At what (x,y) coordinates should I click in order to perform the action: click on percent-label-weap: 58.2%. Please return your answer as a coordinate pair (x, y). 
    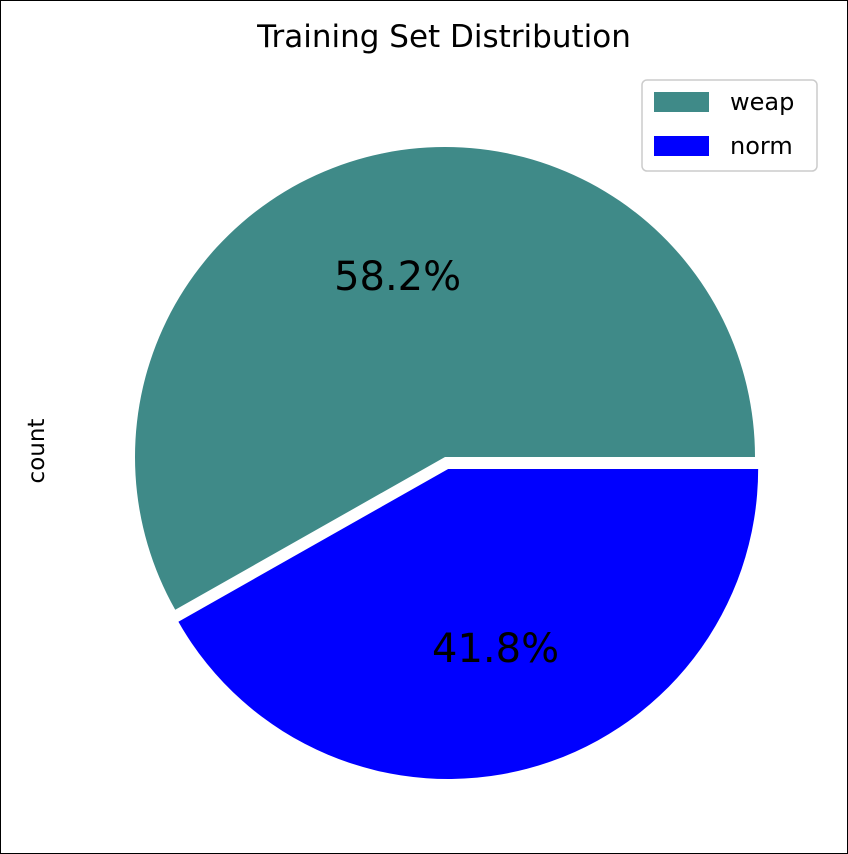
    Looking at the image, I should click on (397, 277).